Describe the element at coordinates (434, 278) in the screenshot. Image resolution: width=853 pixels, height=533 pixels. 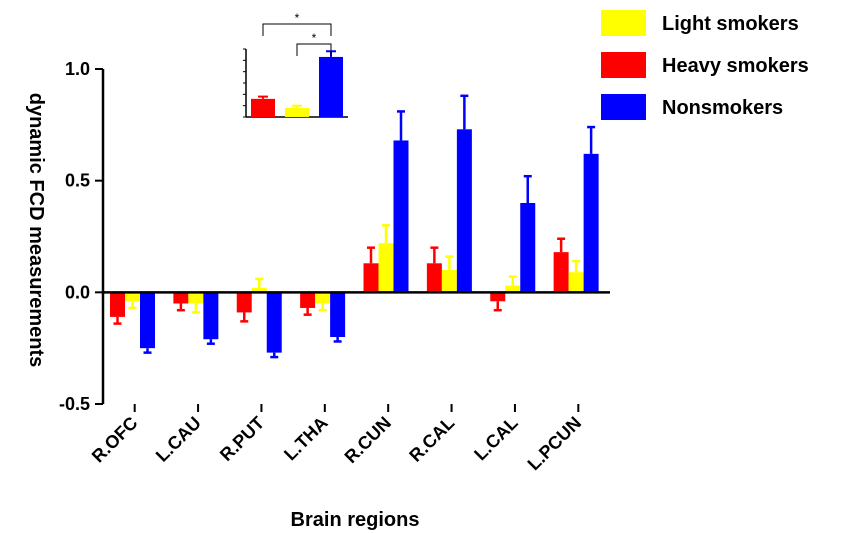
I see `bar-heavy-smokers-rcal` at that location.